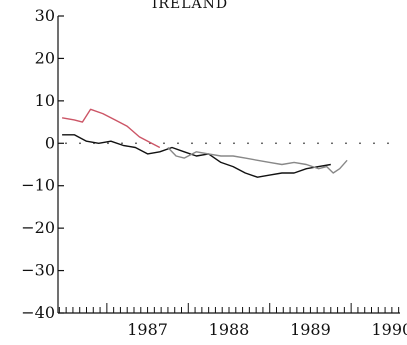 Image resolution: width=407 pixels, height=345 pixels. What do you see at coordinates (389, 329) in the screenshot?
I see `x-tick-label: 1990` at bounding box center [389, 329].